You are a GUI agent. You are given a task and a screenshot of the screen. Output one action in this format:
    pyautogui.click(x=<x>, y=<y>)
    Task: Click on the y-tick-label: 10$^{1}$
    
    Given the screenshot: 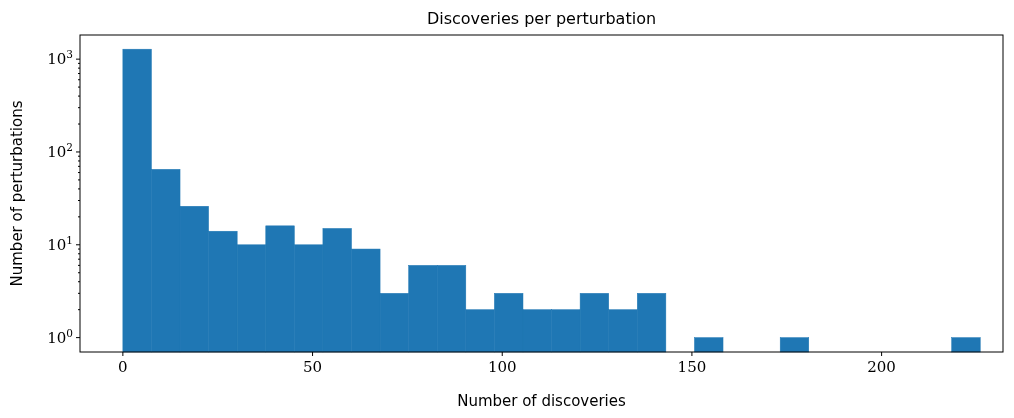 What is the action you would take?
    pyautogui.click(x=60, y=243)
    